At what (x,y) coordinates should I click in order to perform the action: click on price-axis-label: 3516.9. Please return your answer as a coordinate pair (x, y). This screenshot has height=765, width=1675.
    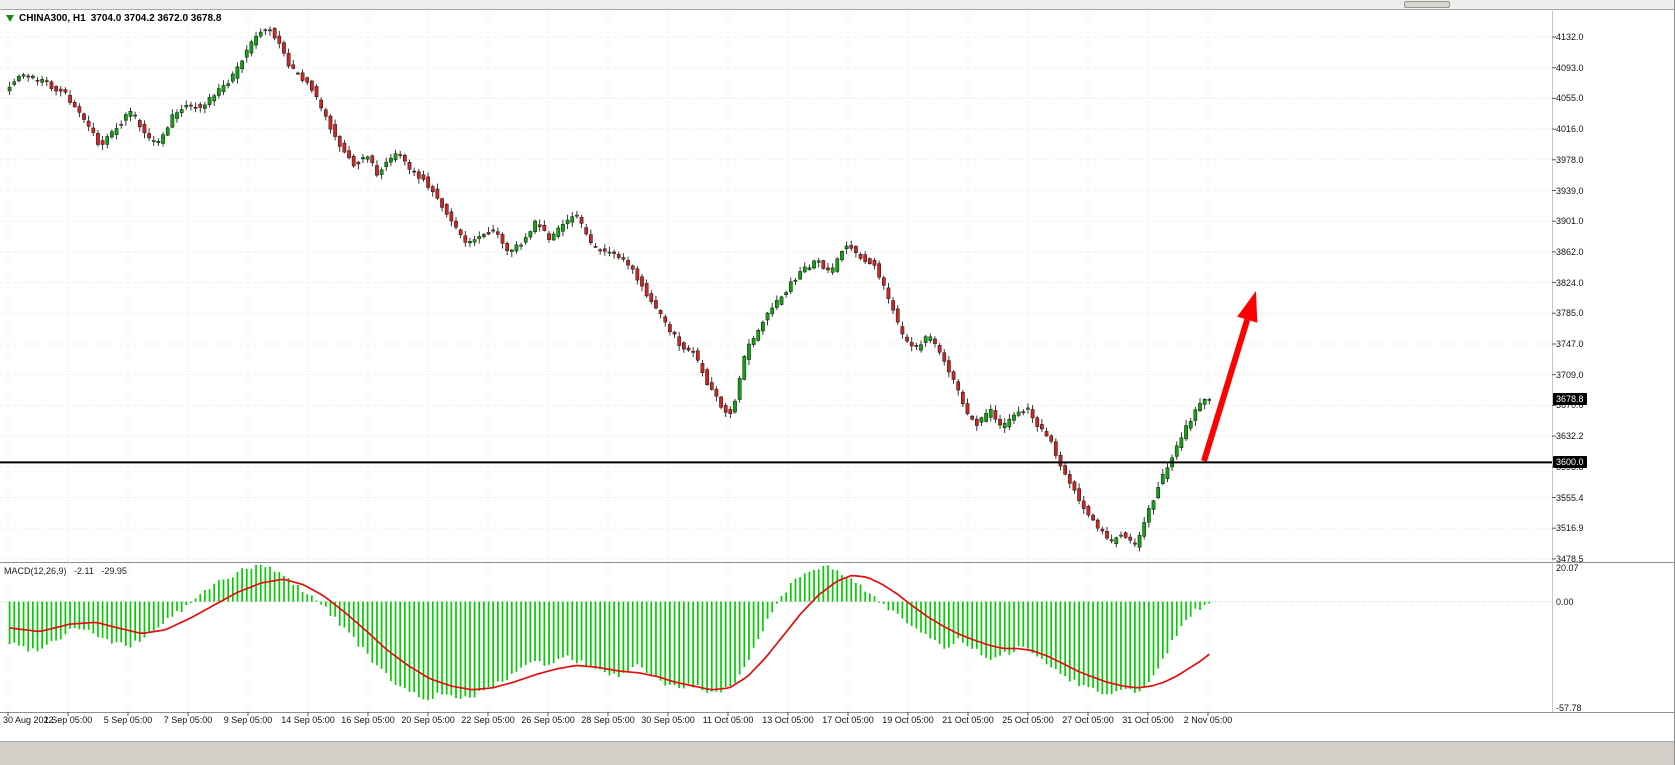
    Looking at the image, I should click on (1570, 528).